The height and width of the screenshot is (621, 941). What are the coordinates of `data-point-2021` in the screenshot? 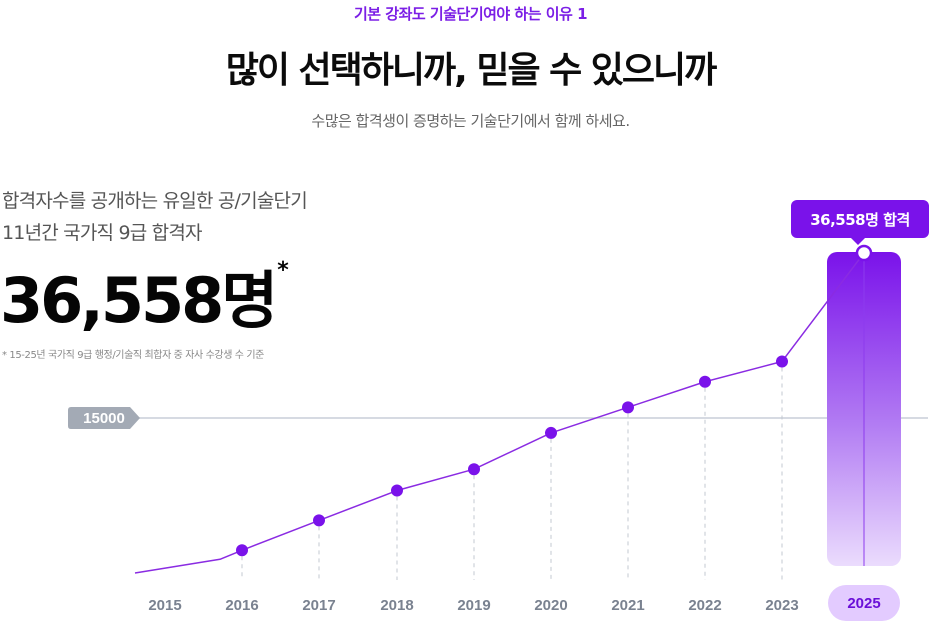 It's located at (628, 407).